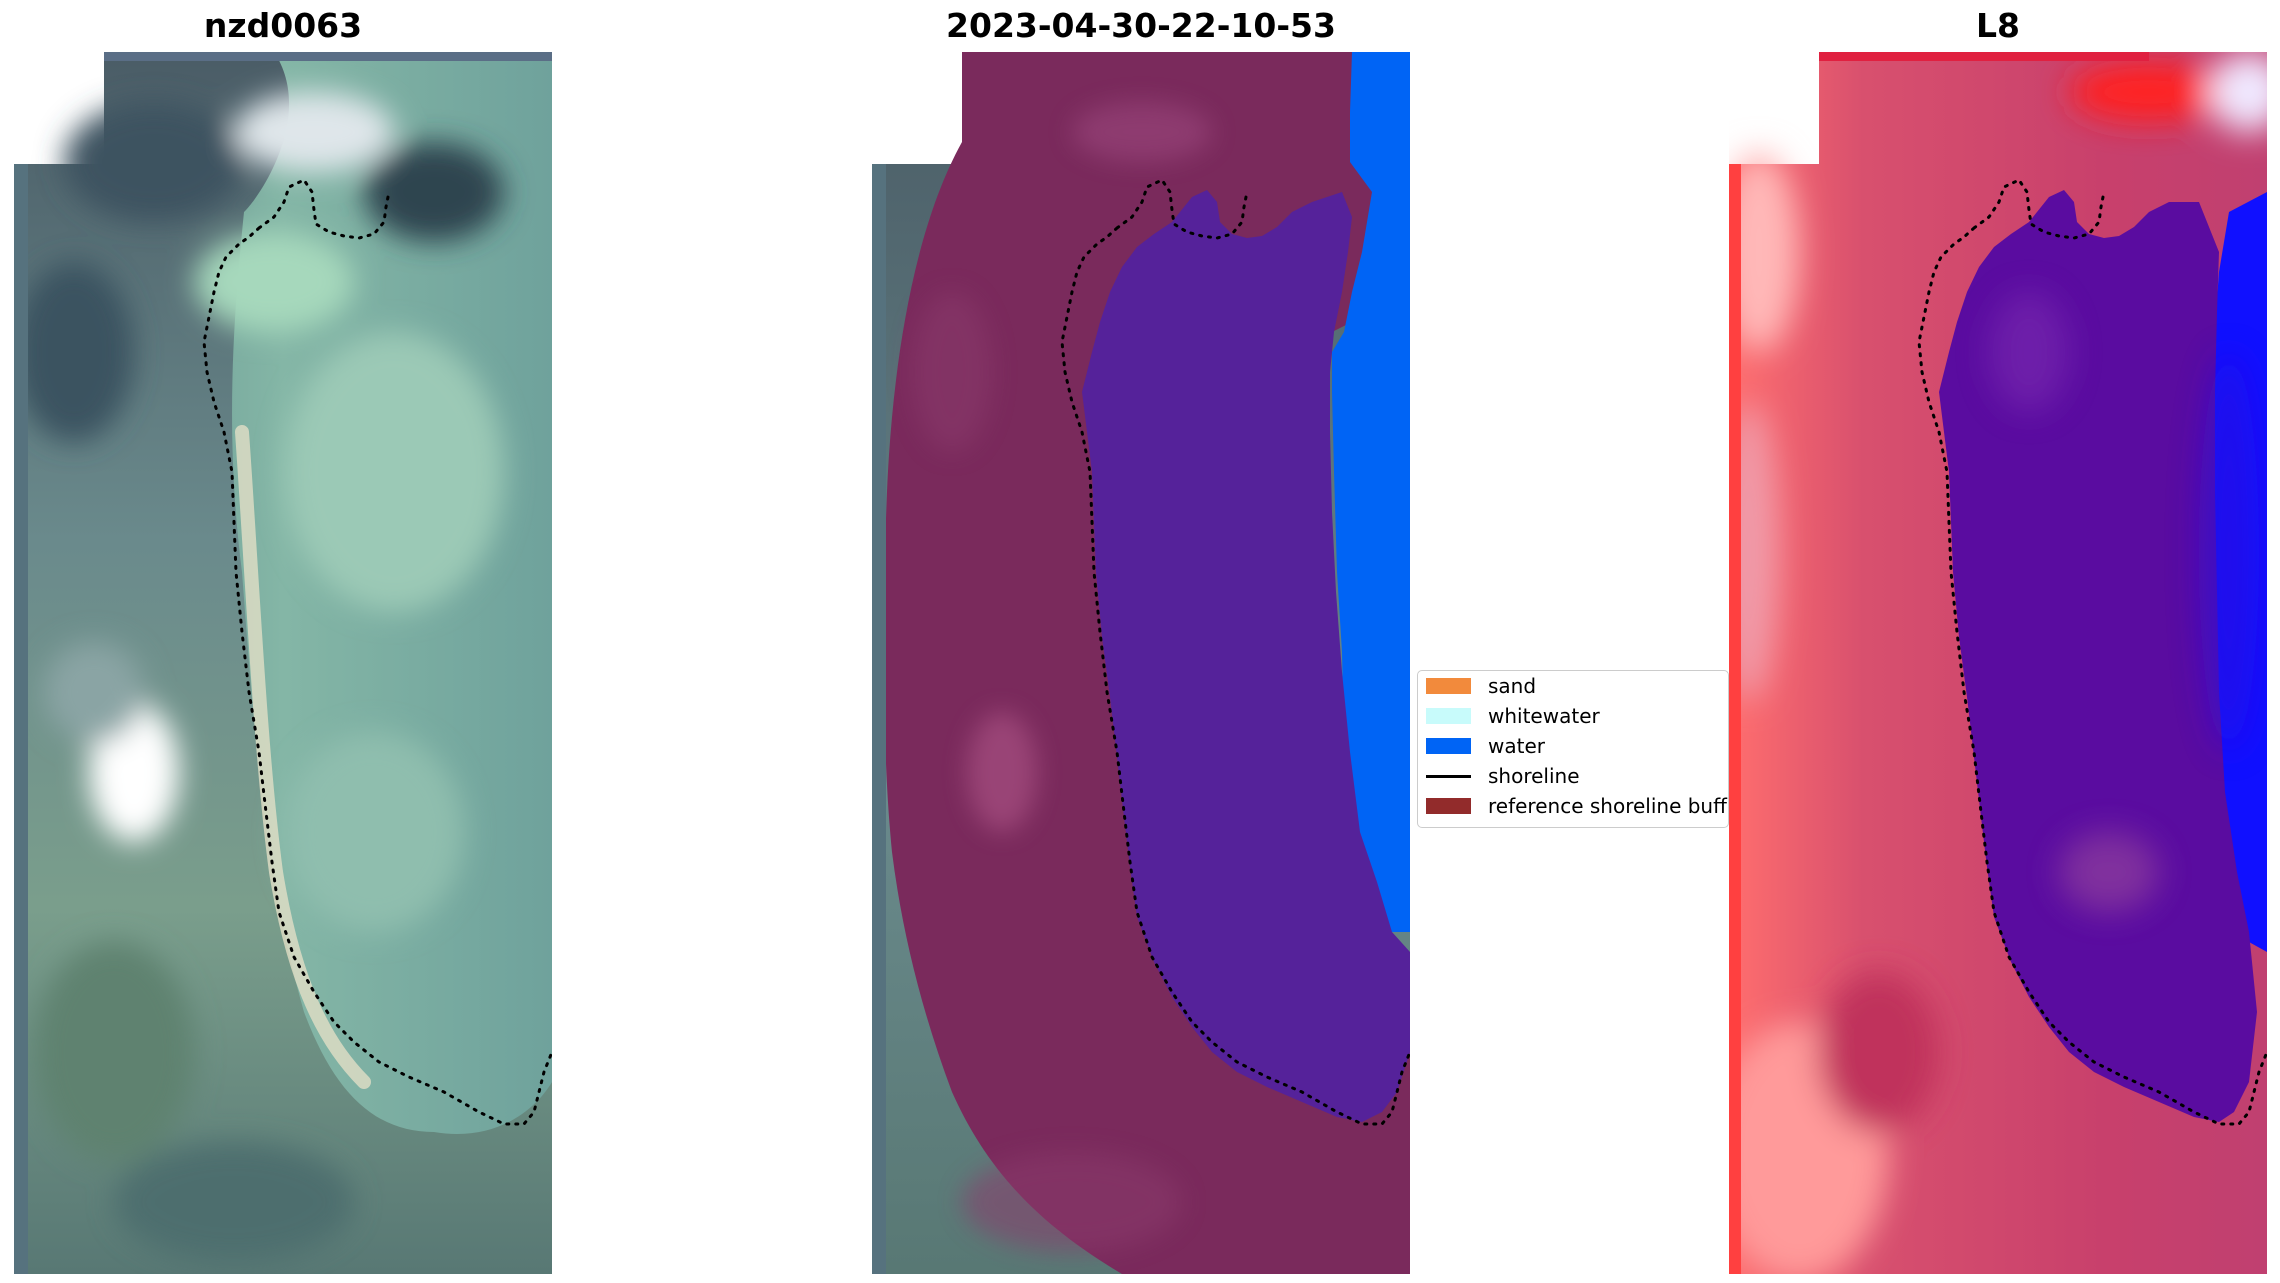 The width and height of the screenshot is (2280, 1283). I want to click on index-shoreline, so click(2092, 652).